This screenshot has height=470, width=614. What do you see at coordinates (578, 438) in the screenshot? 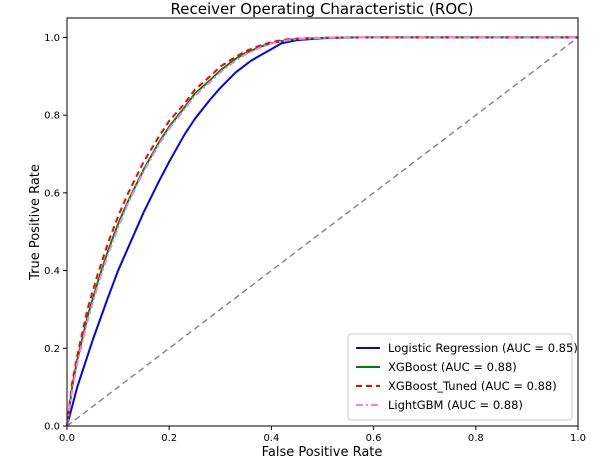
I see `x-tick-label: 1.0` at bounding box center [578, 438].